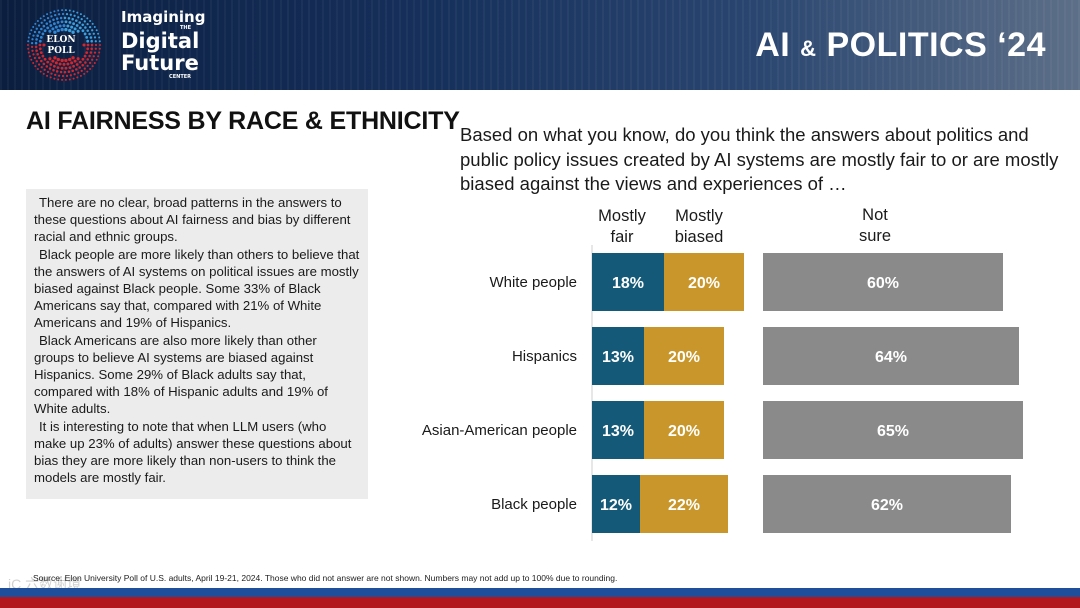 The image size is (1080, 608). What do you see at coordinates (160, 63) in the screenshot?
I see `brand-line-3: Future` at bounding box center [160, 63].